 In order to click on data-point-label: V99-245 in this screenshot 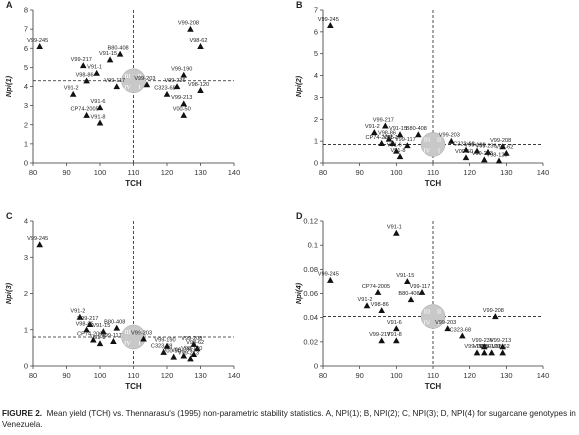, I will do `click(37, 239)`.